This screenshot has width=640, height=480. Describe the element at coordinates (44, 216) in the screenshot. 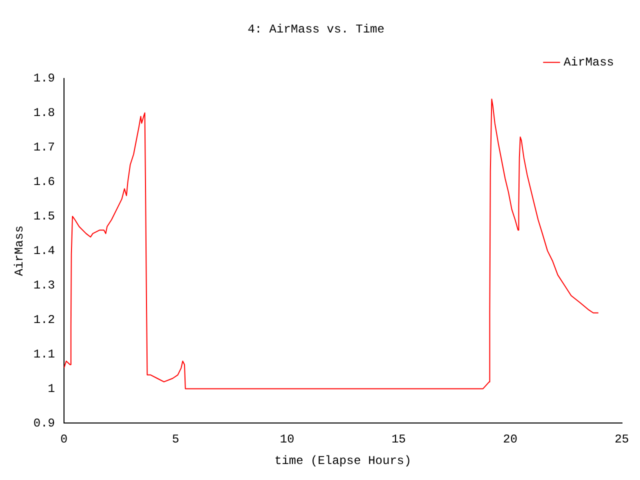

I see `y-tick-label: 1.5` at that location.